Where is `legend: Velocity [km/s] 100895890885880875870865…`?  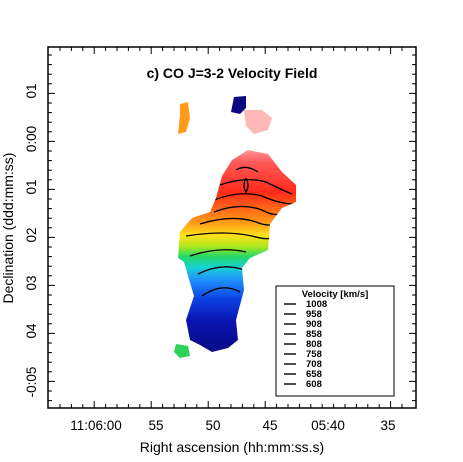
legend: Velocity [km/s] 100895890885880875870865… is located at coordinates (335, 341).